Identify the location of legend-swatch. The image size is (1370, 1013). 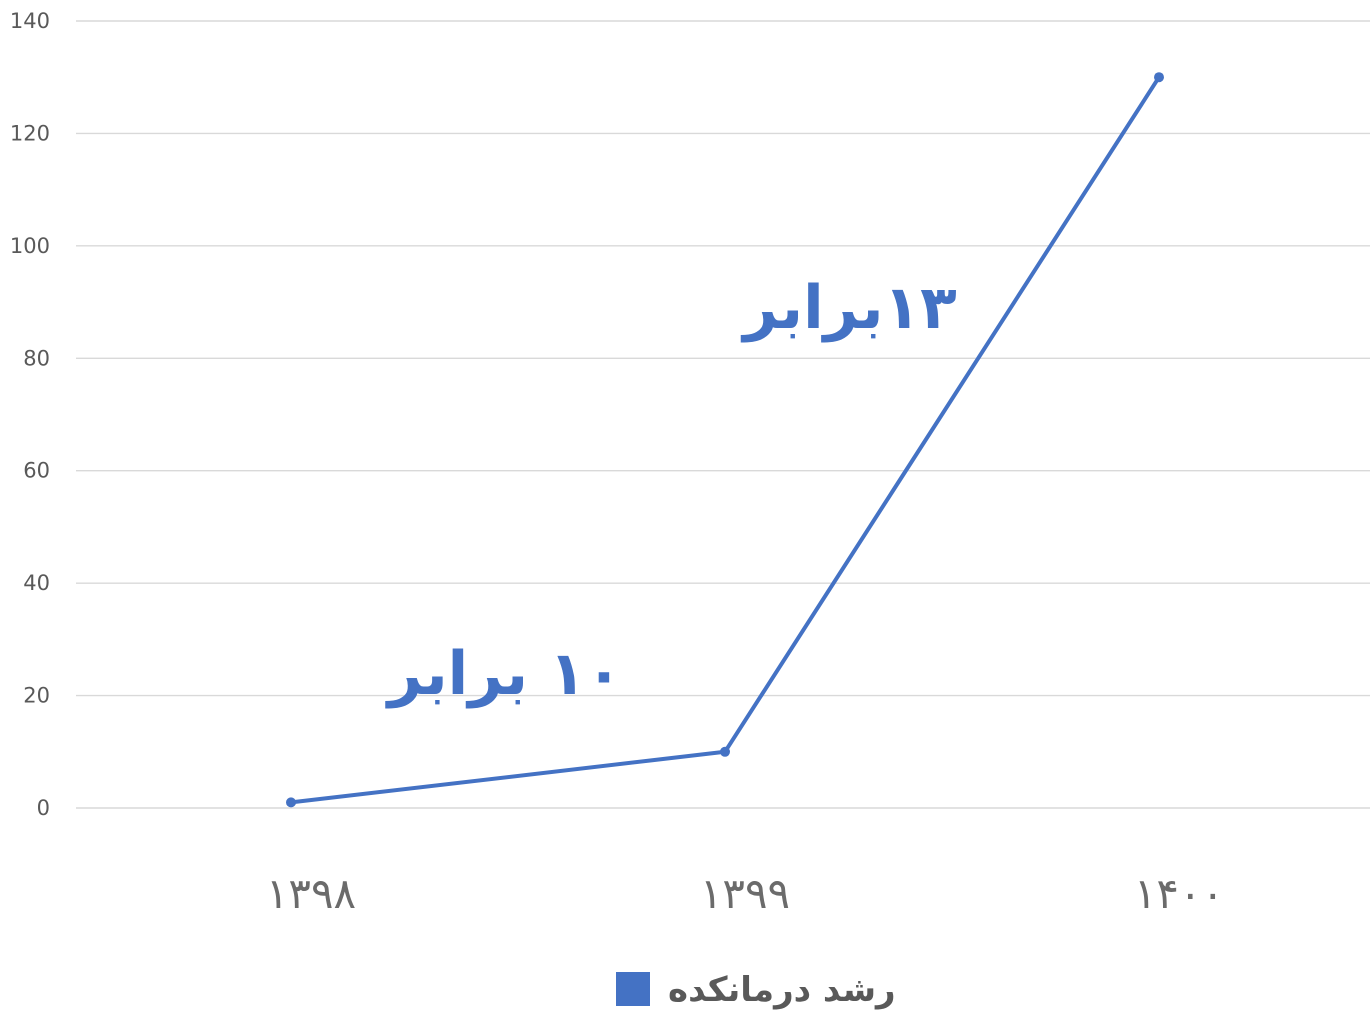
(633, 989).